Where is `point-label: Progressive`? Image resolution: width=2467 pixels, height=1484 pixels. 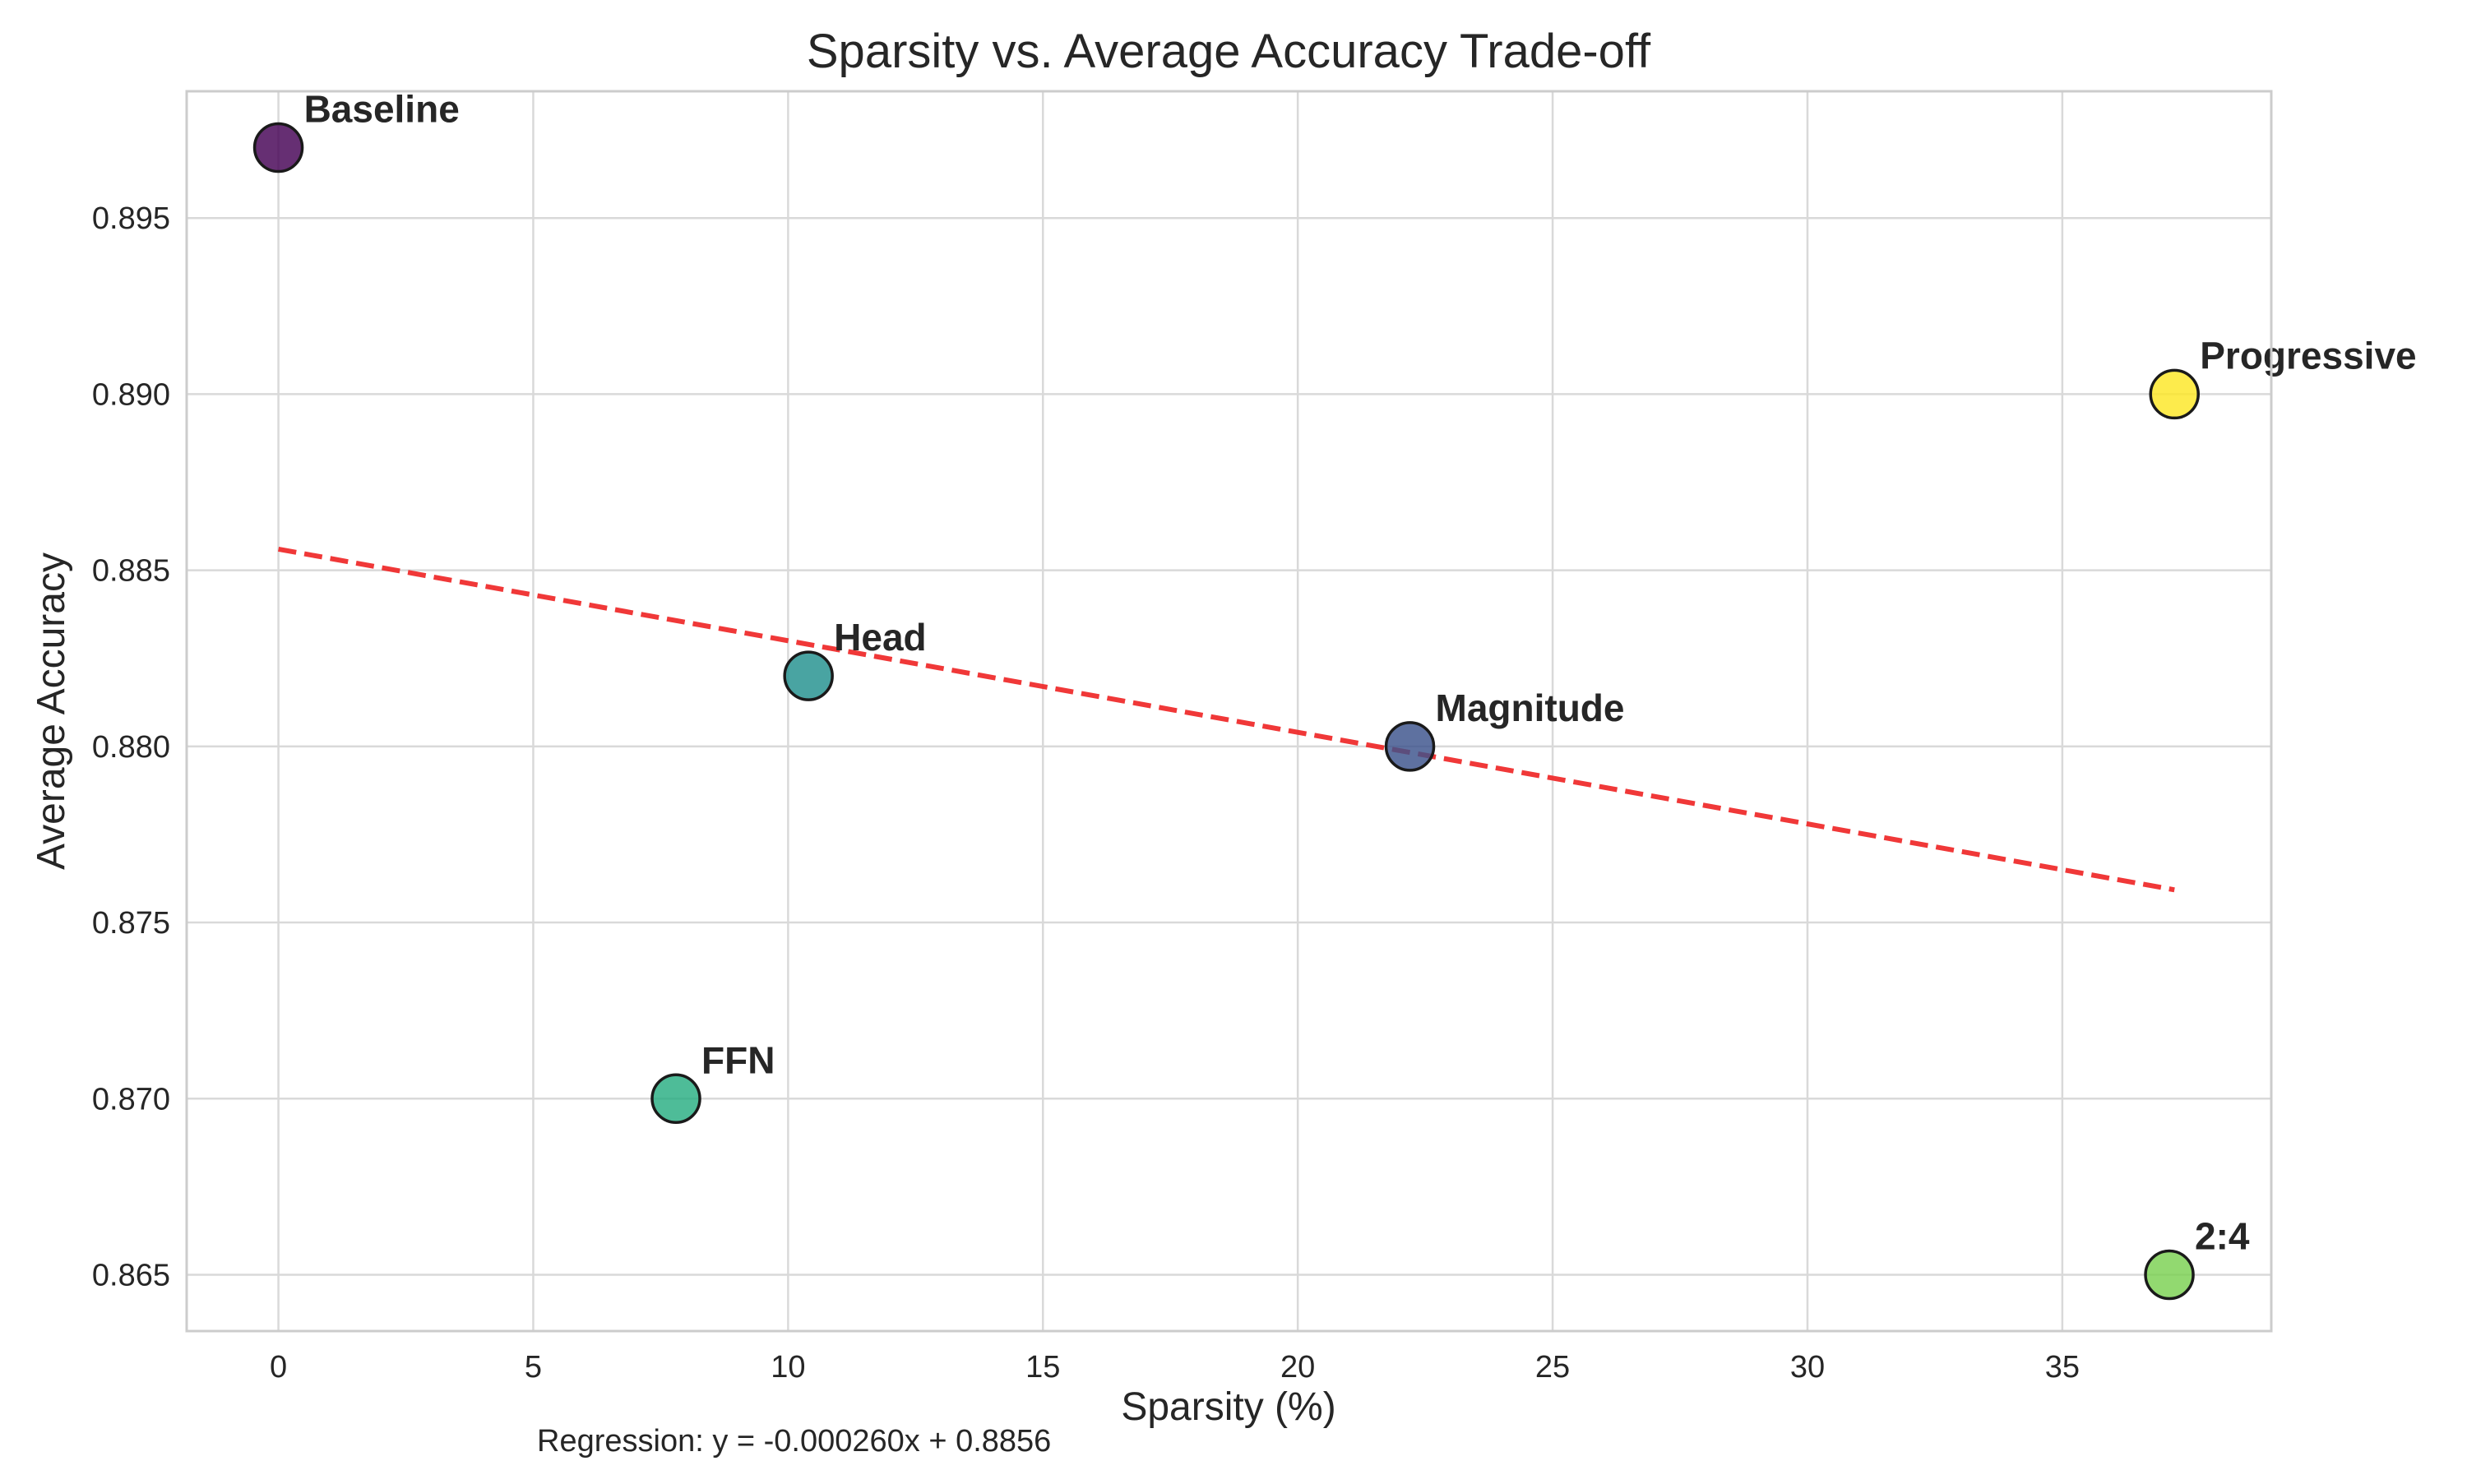
point-label: Progressive is located at coordinates (2308, 355).